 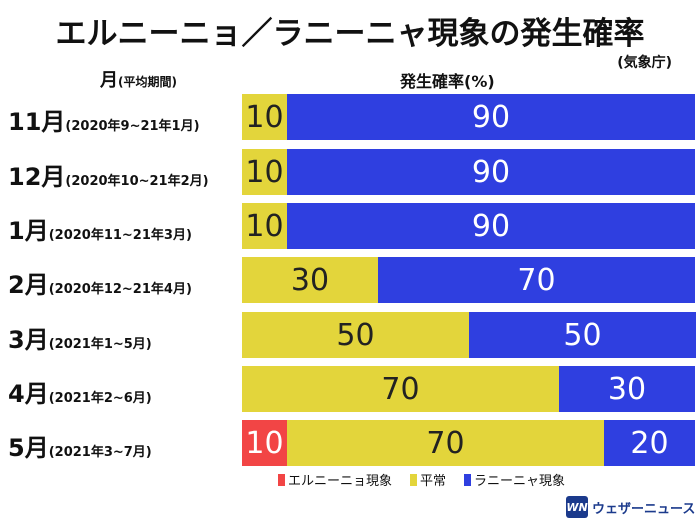 What do you see at coordinates (644, 509) in the screenshot?
I see `logo-text: ウェザーニュース` at bounding box center [644, 509].